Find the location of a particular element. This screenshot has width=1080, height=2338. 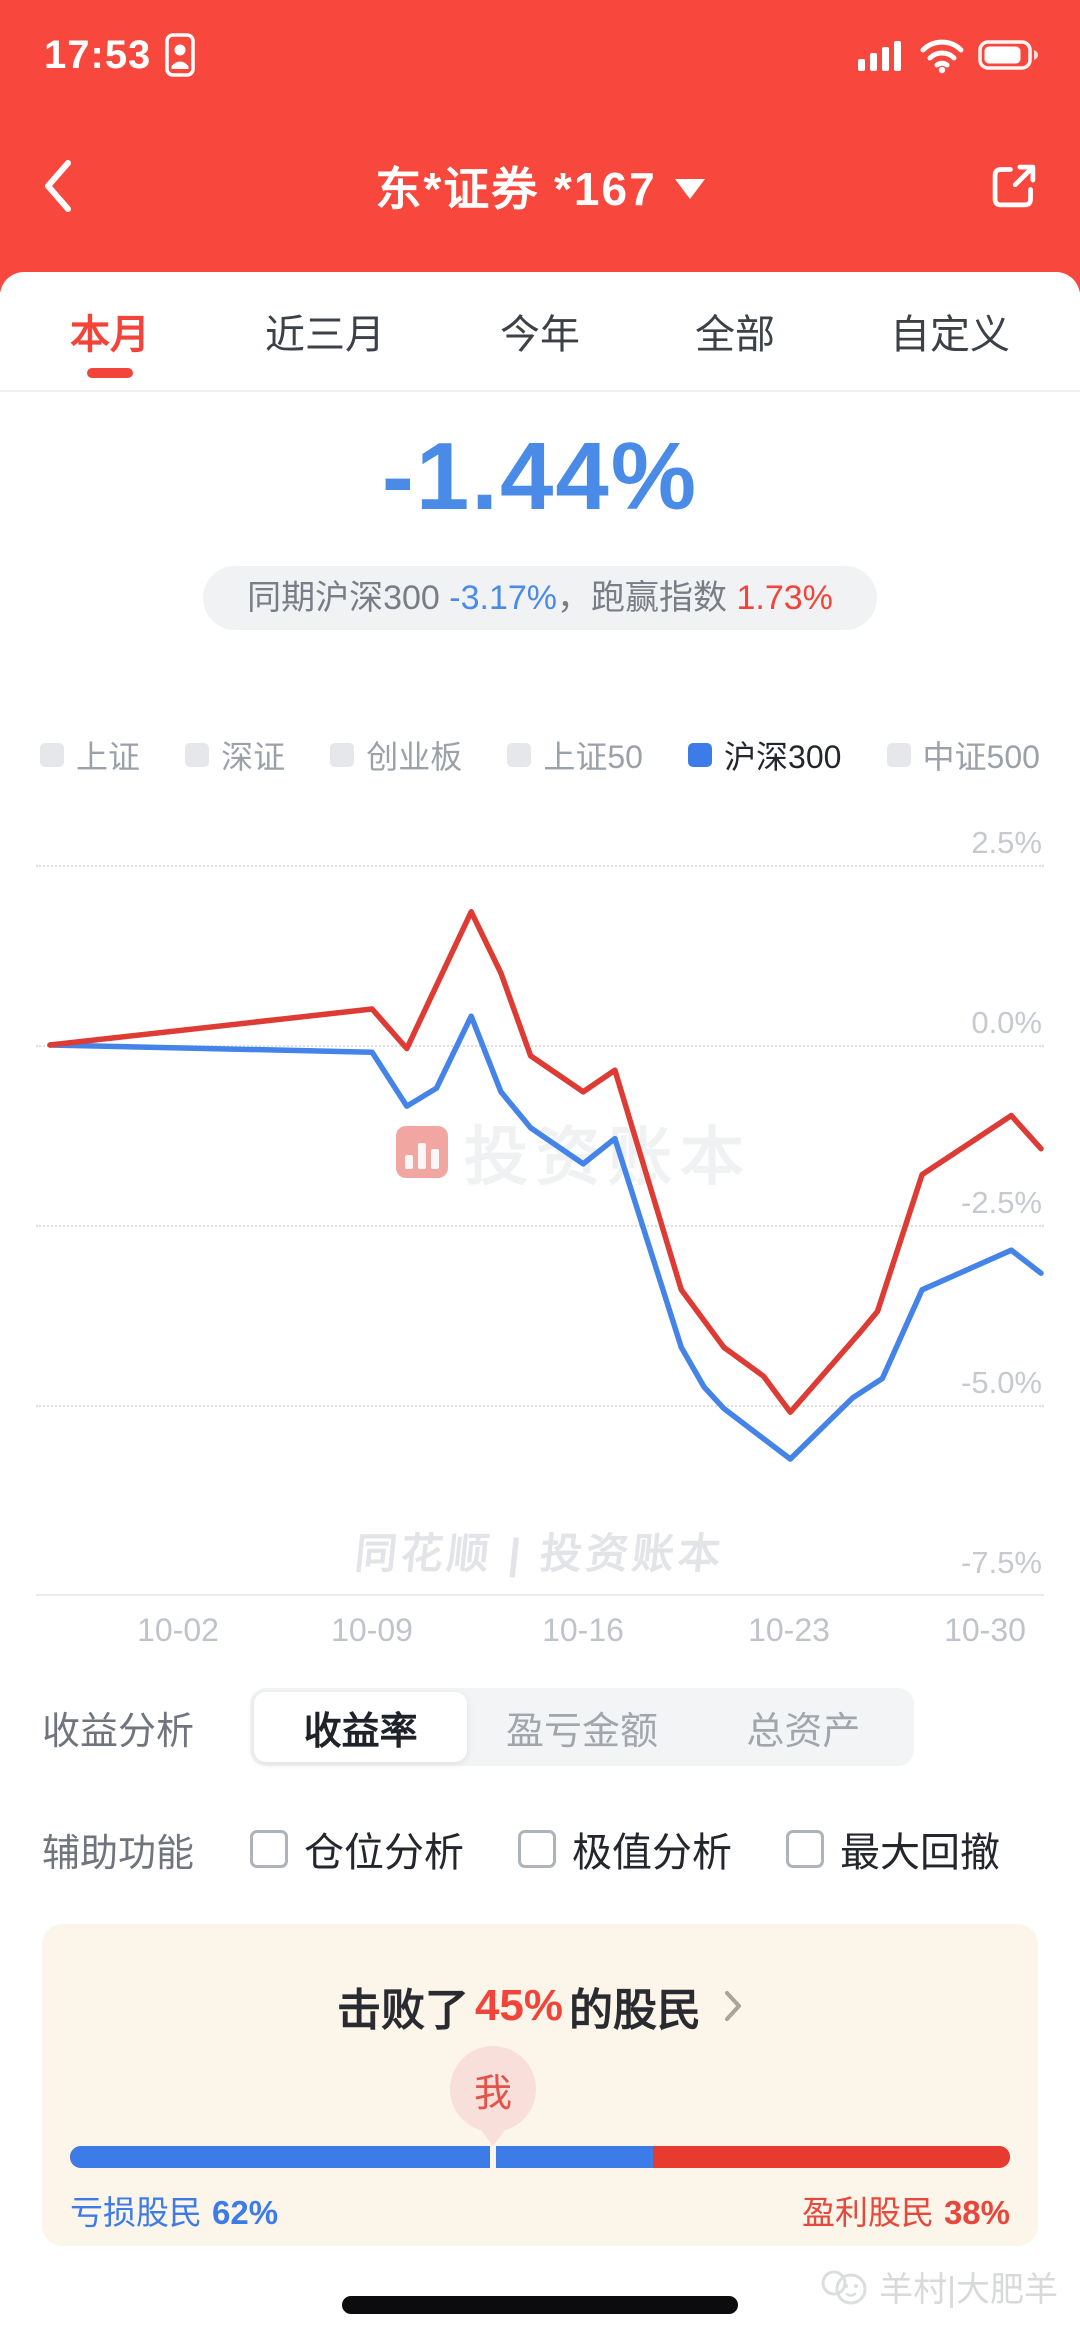

legend-label: 上证50 is located at coordinates (593, 757).